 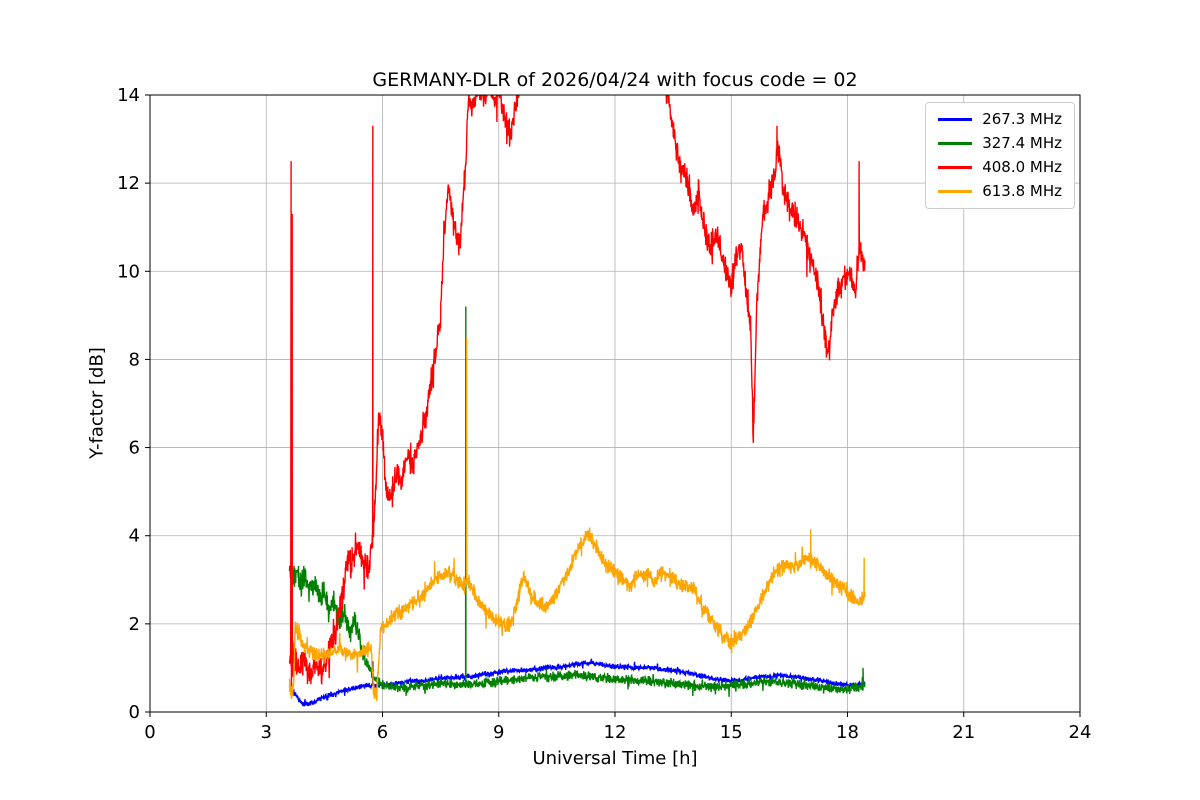 I want to click on legend-label: 327.4 MHz, so click(x=1022, y=143).